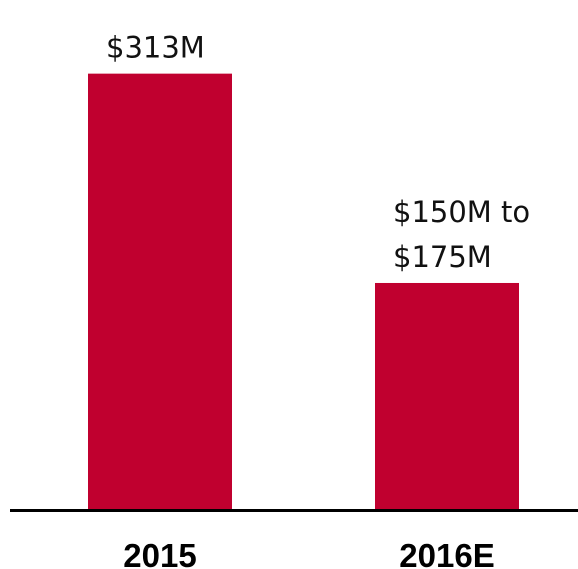  What do you see at coordinates (159, 553) in the screenshot?
I see `category-label-2015: 2015` at bounding box center [159, 553].